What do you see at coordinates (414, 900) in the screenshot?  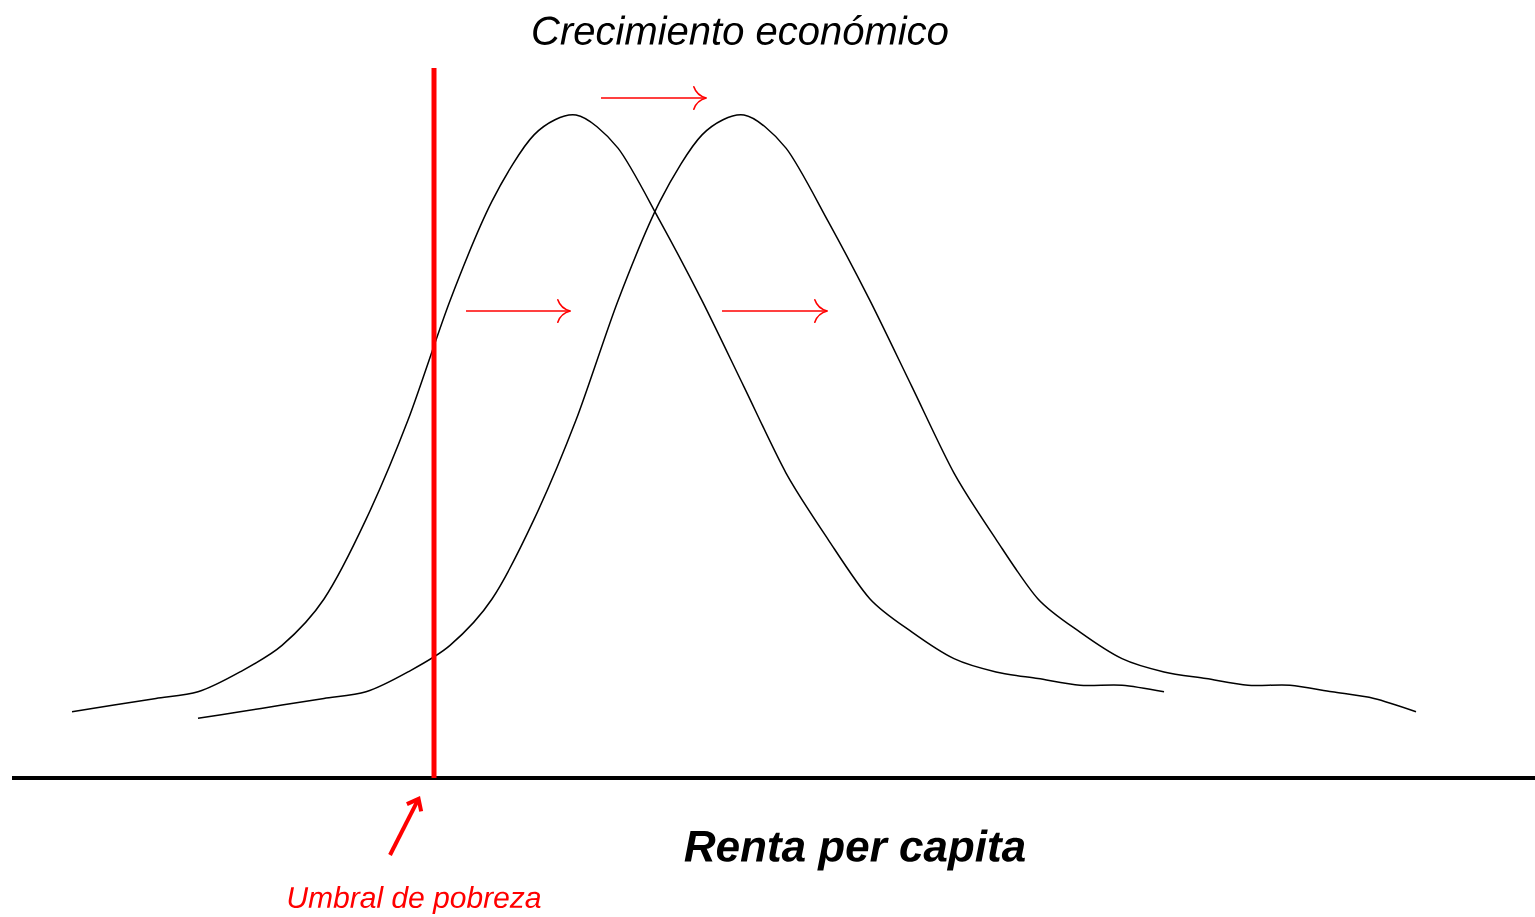 I see `text: Umbral de pobreza` at bounding box center [414, 900].